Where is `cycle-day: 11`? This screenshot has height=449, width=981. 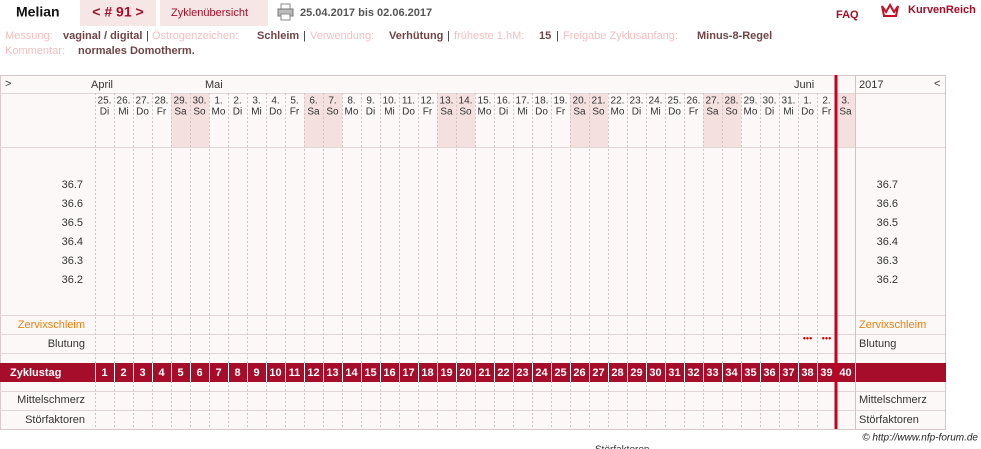
cycle-day: 11 is located at coordinates (295, 373).